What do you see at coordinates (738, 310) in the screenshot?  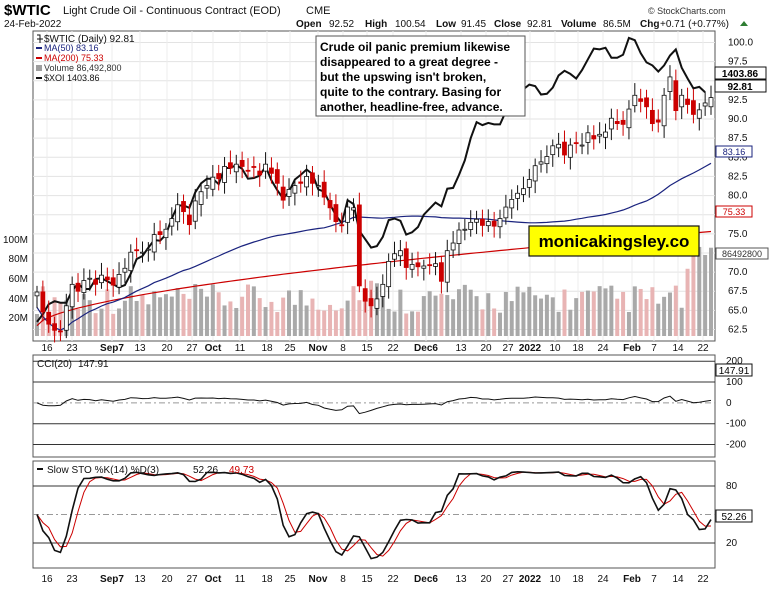 I see `price-tick-label: 65.0` at bounding box center [738, 310].